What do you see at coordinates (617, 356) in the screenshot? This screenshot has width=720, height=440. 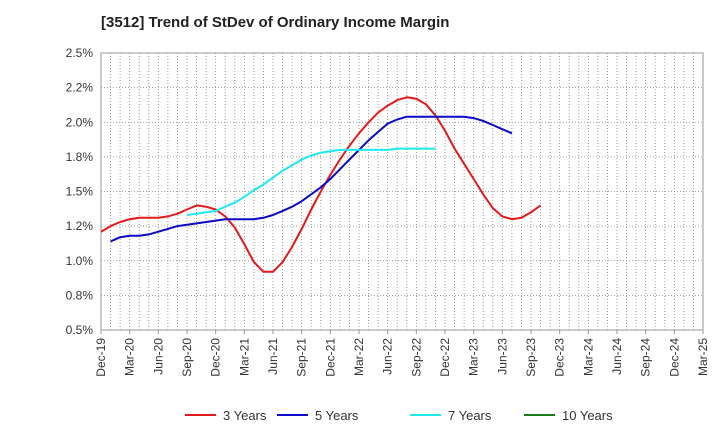 I see `x-tick-label: Jun-24` at bounding box center [617, 356].